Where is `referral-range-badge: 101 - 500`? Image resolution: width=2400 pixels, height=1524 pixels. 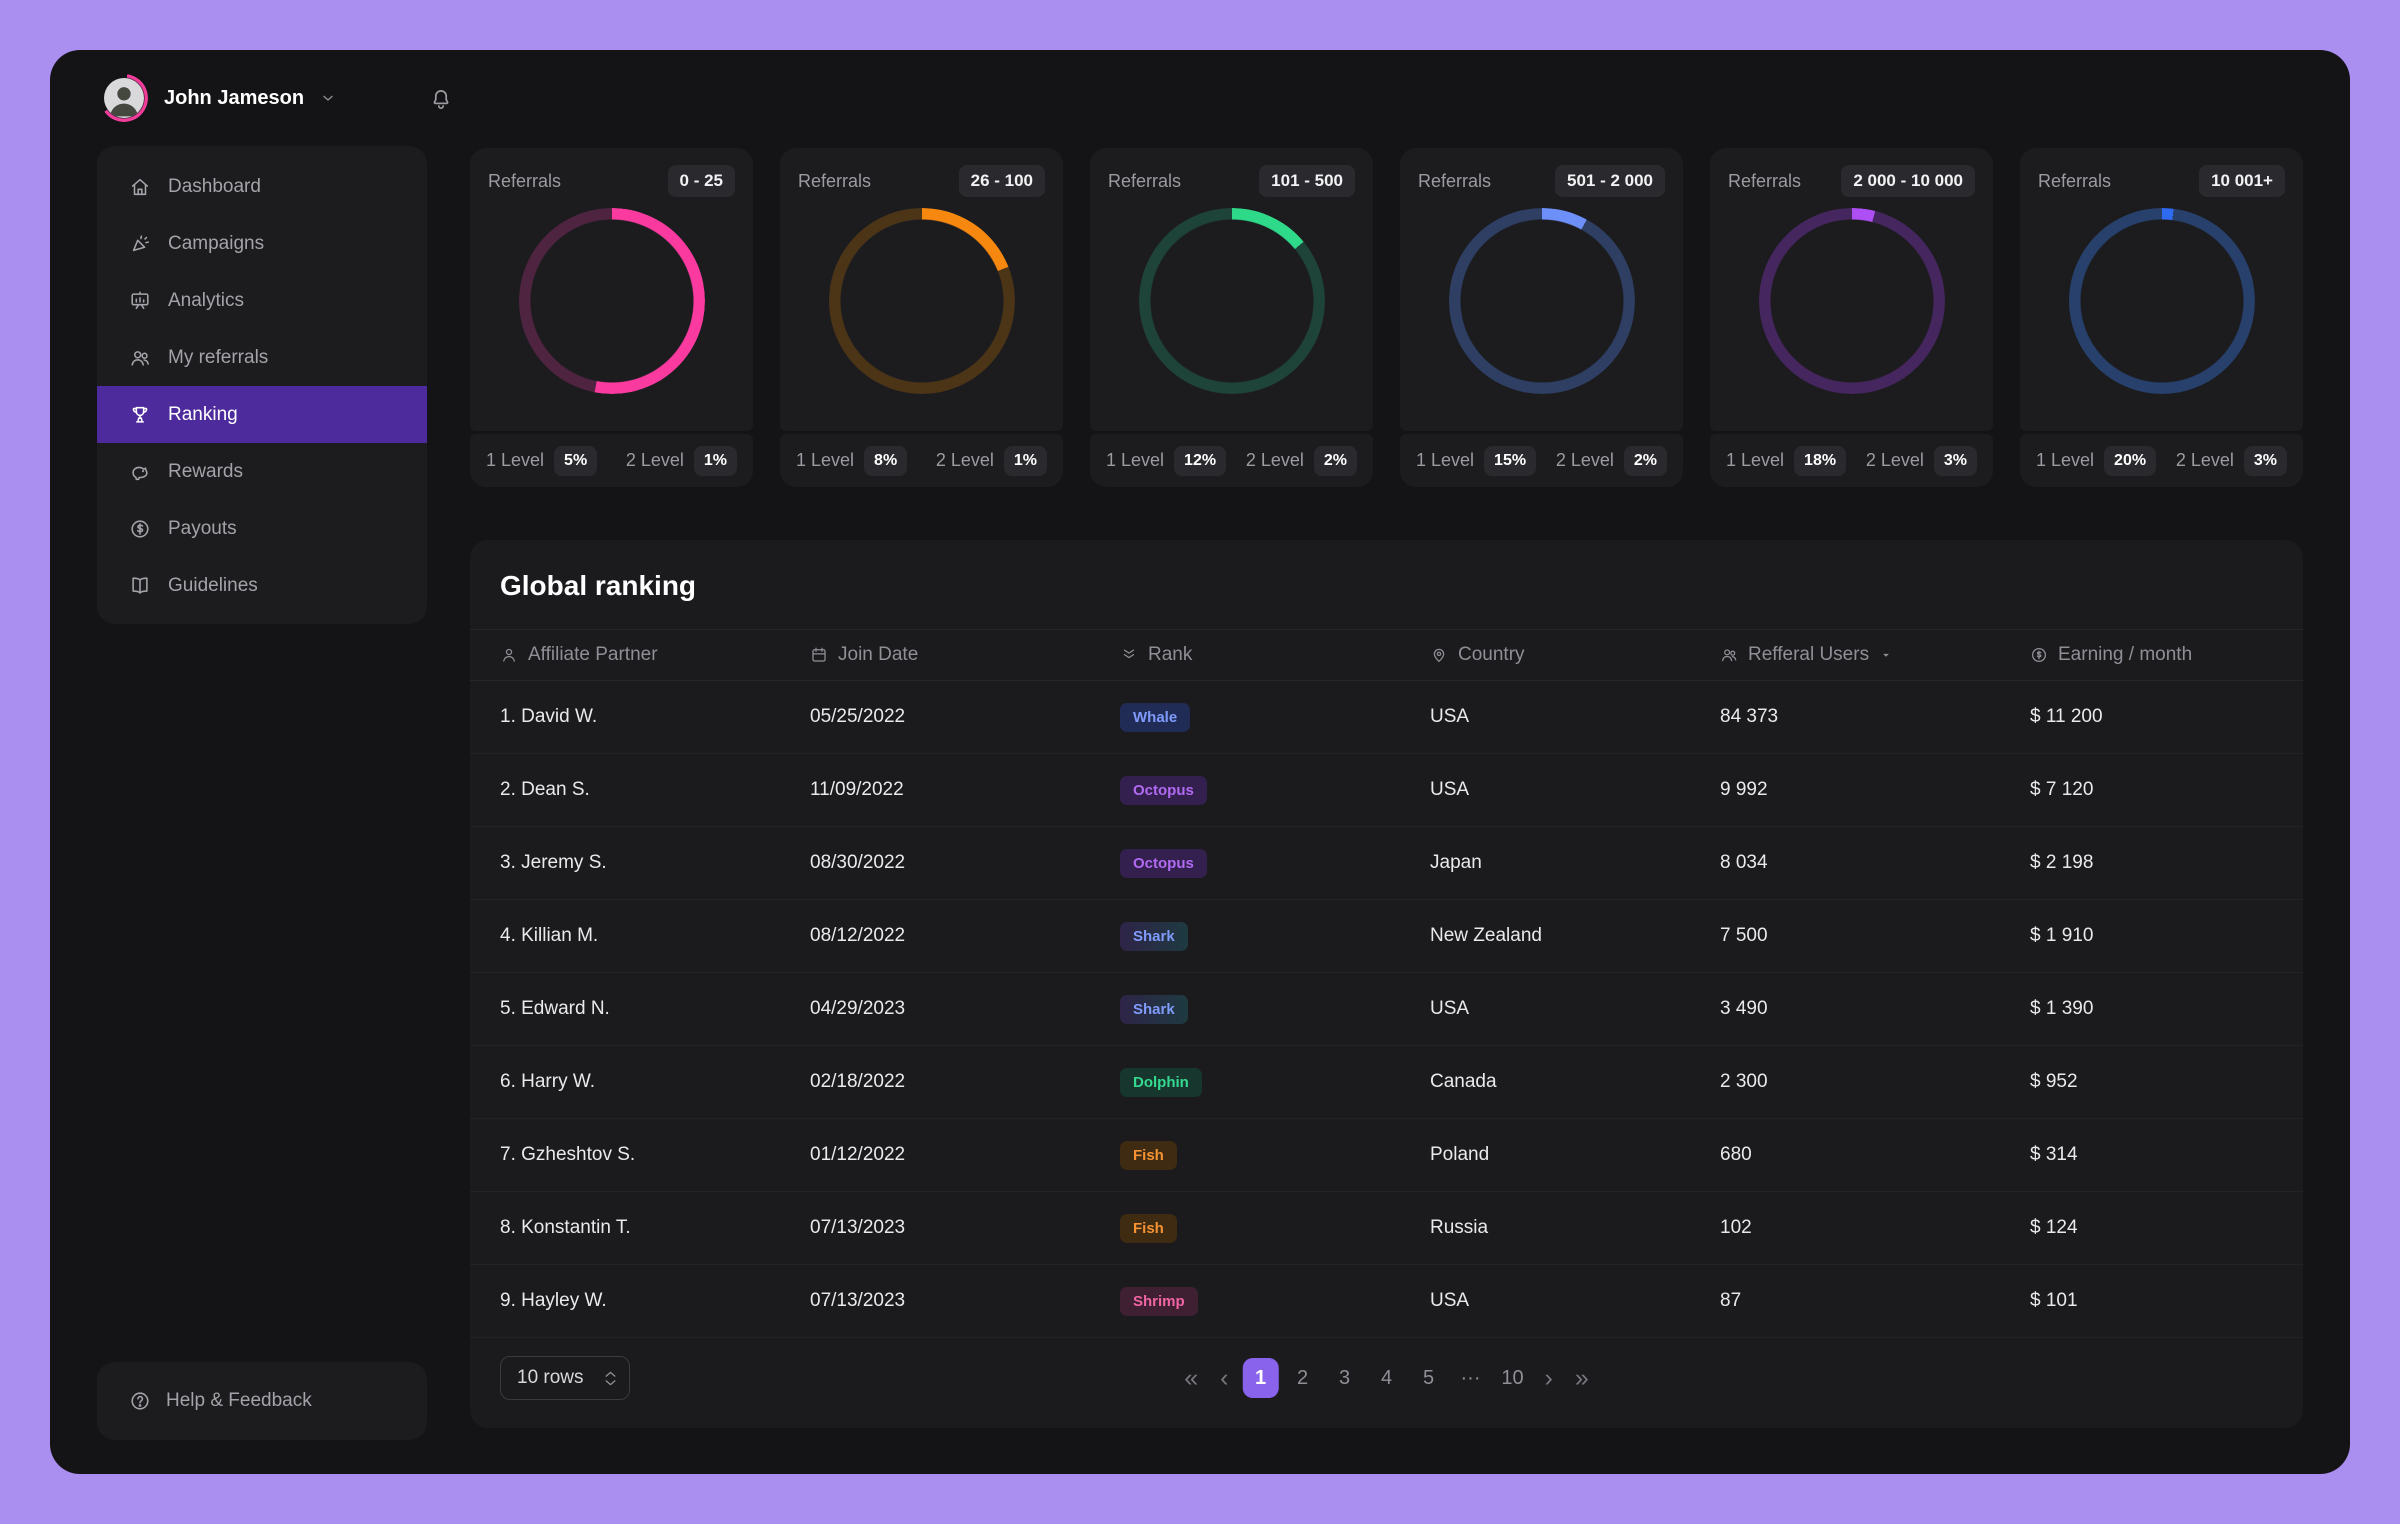
referral-range-badge: 101 - 500 is located at coordinates (1307, 181).